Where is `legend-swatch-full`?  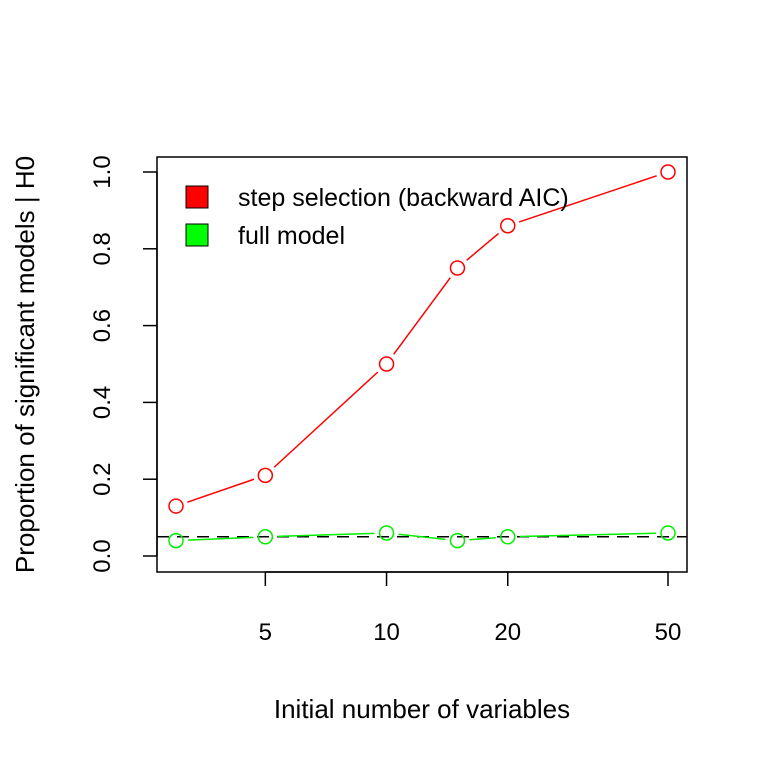
legend-swatch-full is located at coordinates (197, 235).